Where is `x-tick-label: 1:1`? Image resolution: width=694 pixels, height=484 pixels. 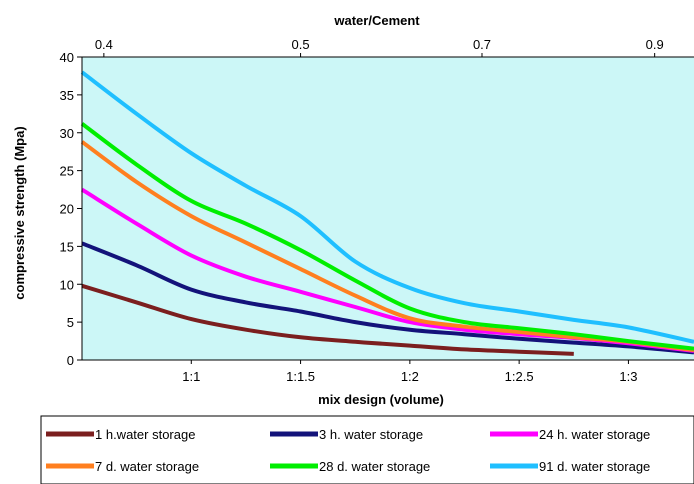
x-tick-label: 1:1 is located at coordinates (191, 376).